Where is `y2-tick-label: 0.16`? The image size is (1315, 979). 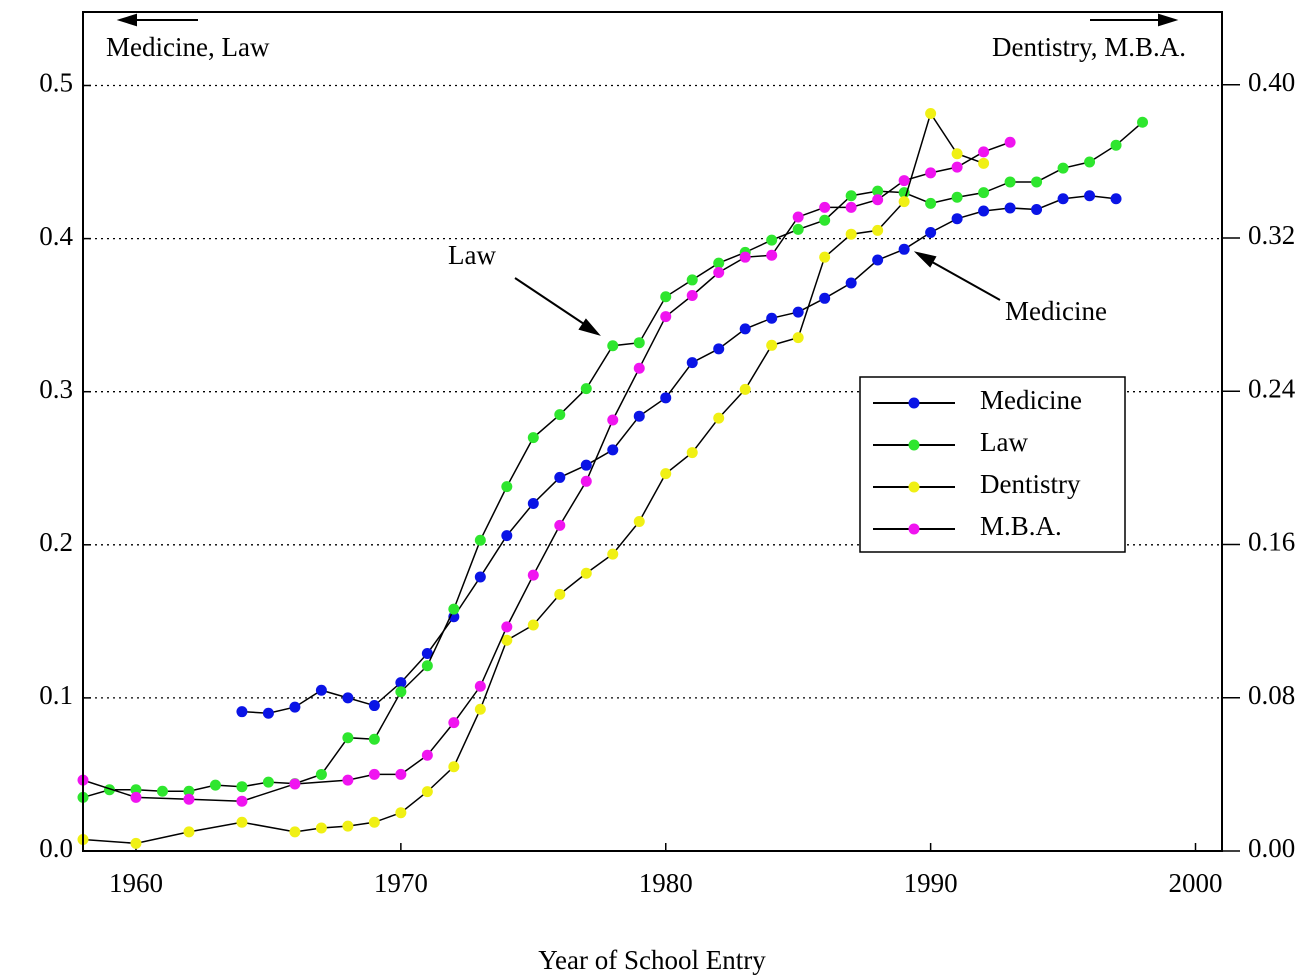 y2-tick-label: 0.16 is located at coordinates (1271, 542).